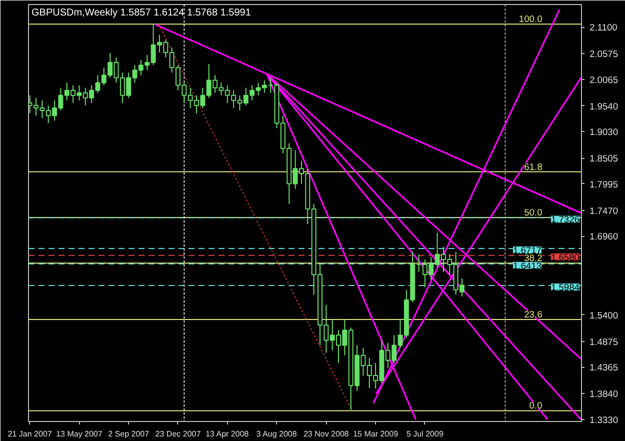 Image resolution: width=625 pixels, height=441 pixels. What do you see at coordinates (604, 79) in the screenshot?
I see `y-tick-label: 2.0065` at bounding box center [604, 79].